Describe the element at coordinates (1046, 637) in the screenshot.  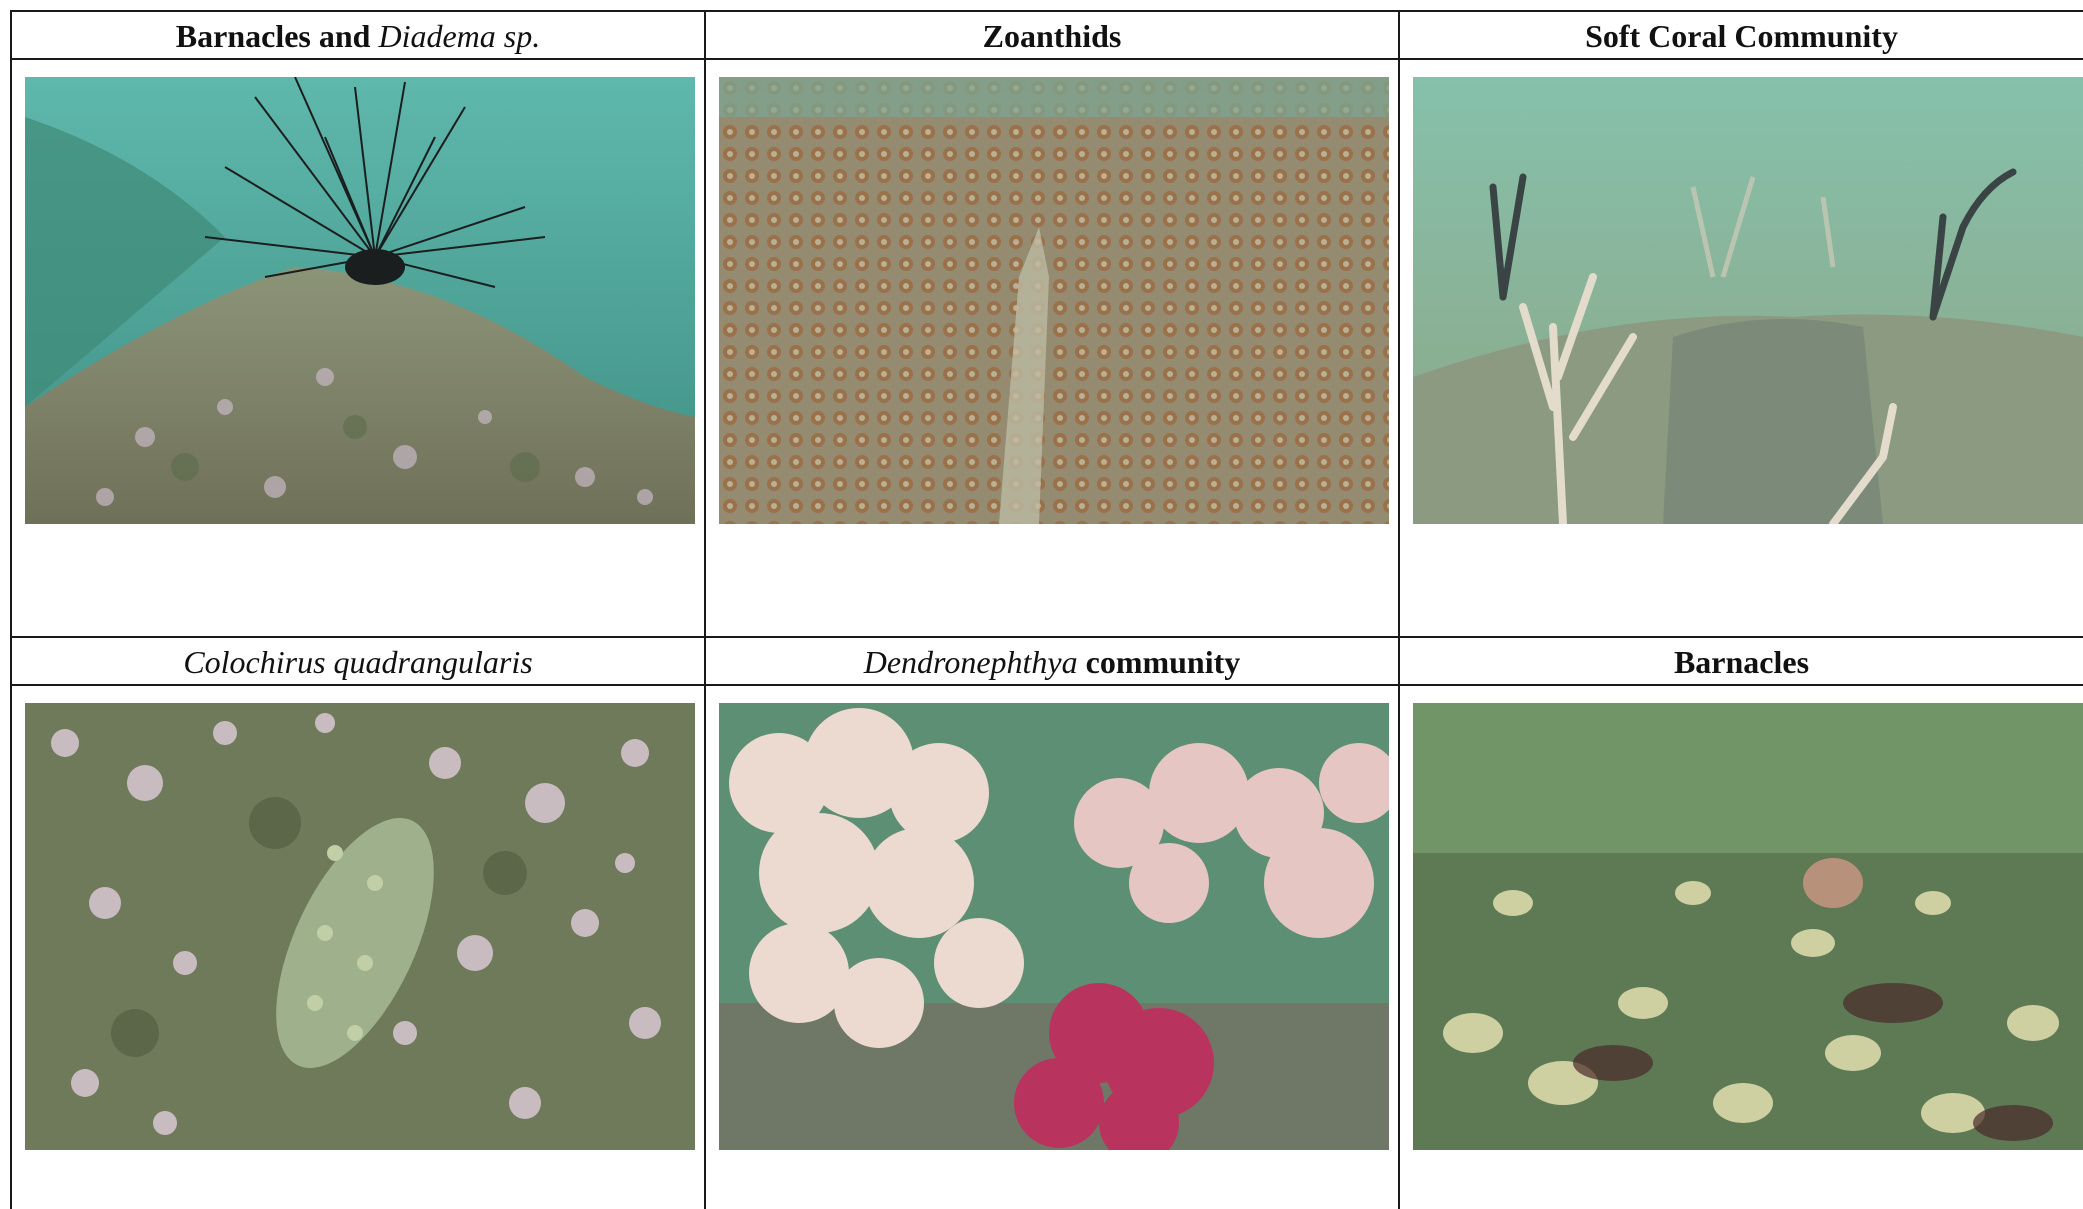
I see `row-divider` at that location.